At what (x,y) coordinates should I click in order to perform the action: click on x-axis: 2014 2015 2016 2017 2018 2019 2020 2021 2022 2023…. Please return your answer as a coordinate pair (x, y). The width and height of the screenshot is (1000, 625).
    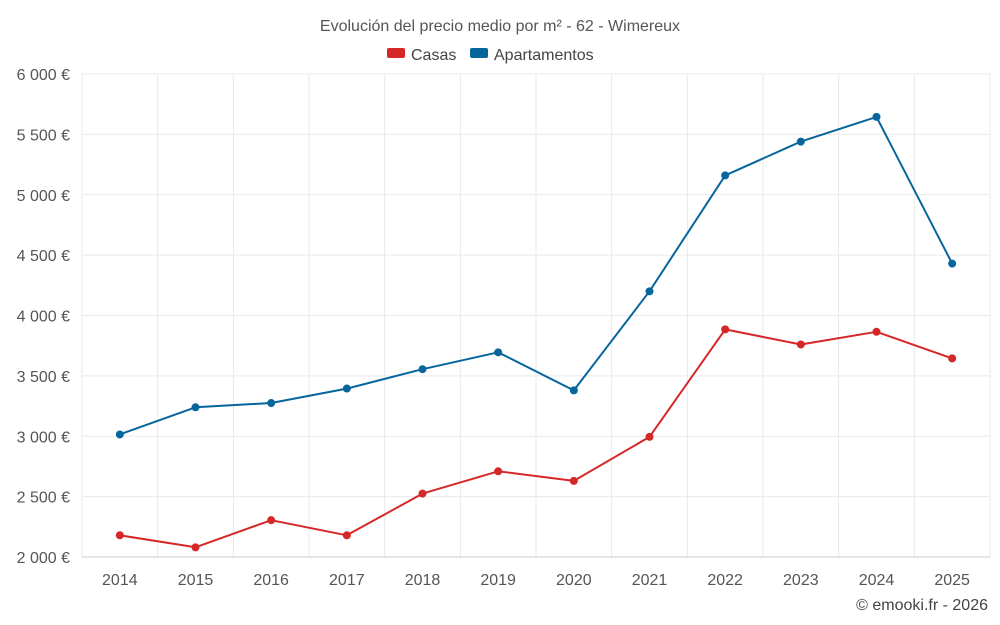
    Looking at the image, I should click on (536, 580).